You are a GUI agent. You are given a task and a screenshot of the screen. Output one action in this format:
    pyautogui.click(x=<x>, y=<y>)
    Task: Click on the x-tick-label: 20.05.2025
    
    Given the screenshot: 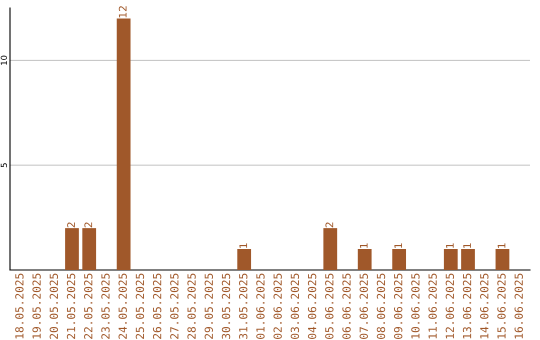 What is the action you would take?
    pyautogui.click(x=54, y=306)
    